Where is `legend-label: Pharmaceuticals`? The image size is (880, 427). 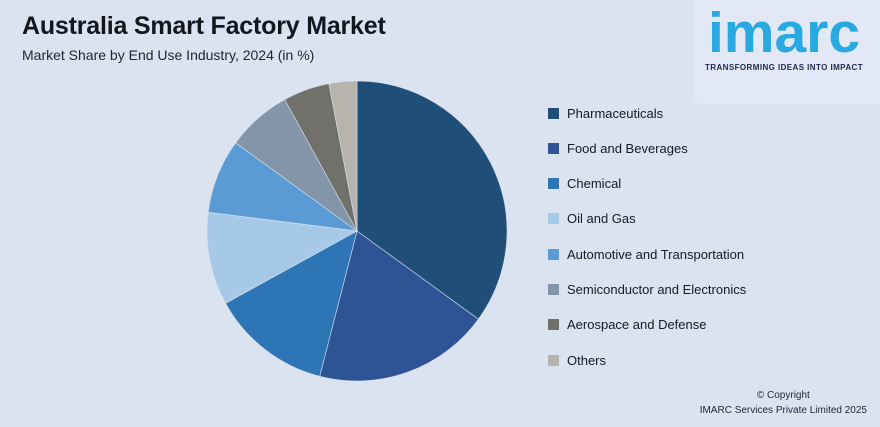
legend-label: Pharmaceuticals is located at coordinates (615, 113).